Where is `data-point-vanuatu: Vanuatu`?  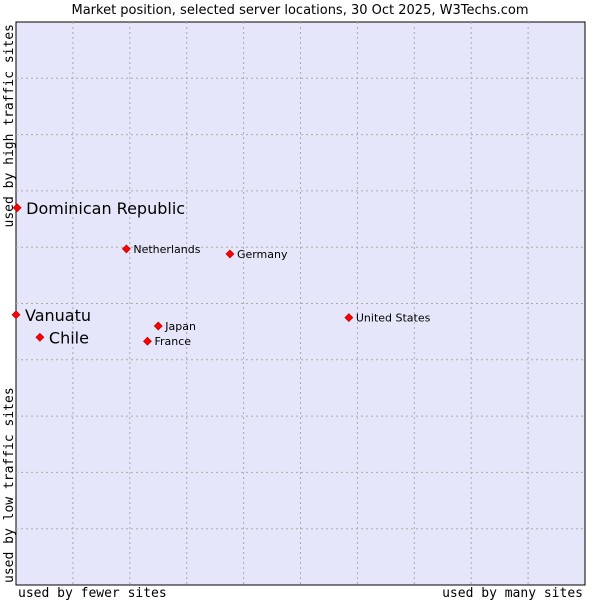
data-point-vanuatu: Vanuatu is located at coordinates (51, 315).